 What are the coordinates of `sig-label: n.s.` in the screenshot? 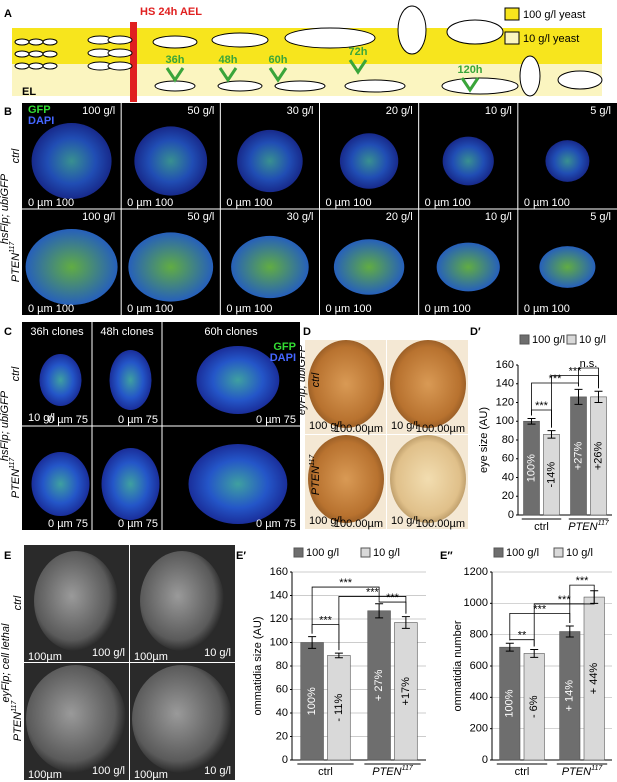 It's located at (589, 364).